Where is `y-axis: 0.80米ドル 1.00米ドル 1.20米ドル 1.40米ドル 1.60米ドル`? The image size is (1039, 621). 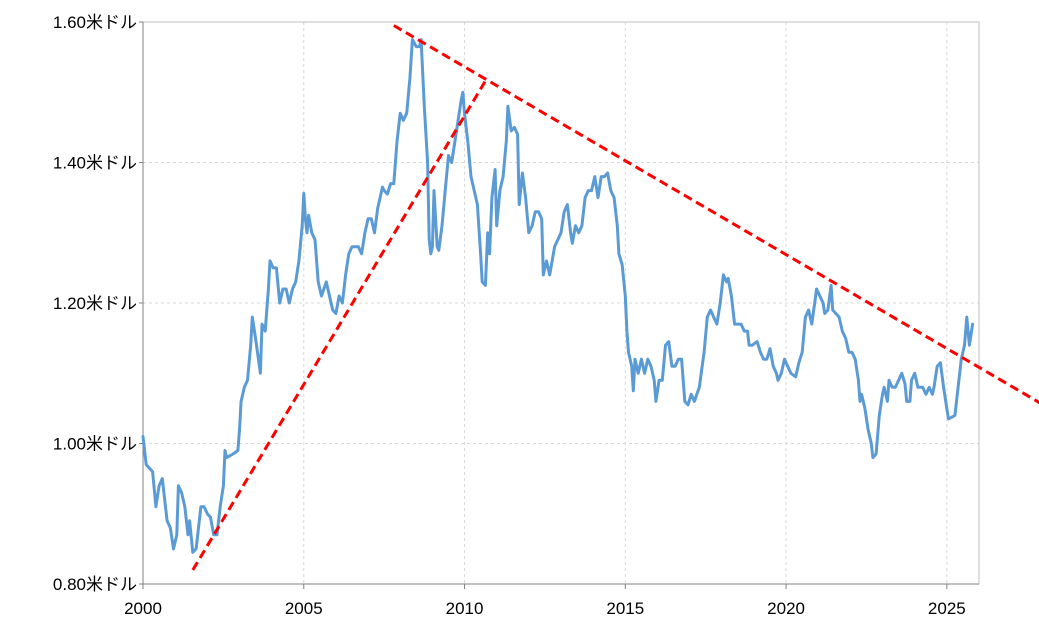 y-axis: 0.80米ドル 1.00米ドル 1.20米ドル 1.40米ドル 1.60米ドル is located at coordinates (98, 303).